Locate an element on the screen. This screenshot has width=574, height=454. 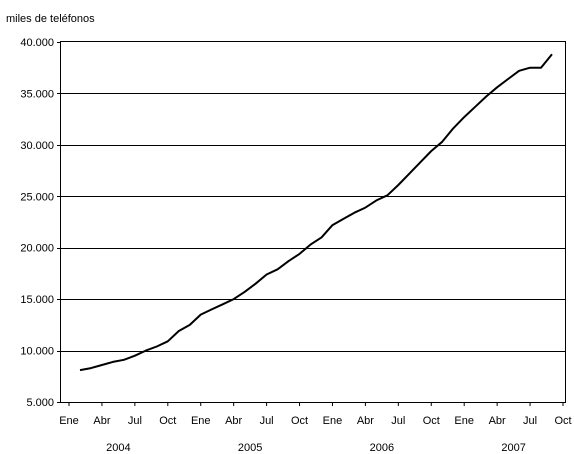
y-tick-label: 10.000 is located at coordinates (37, 352).